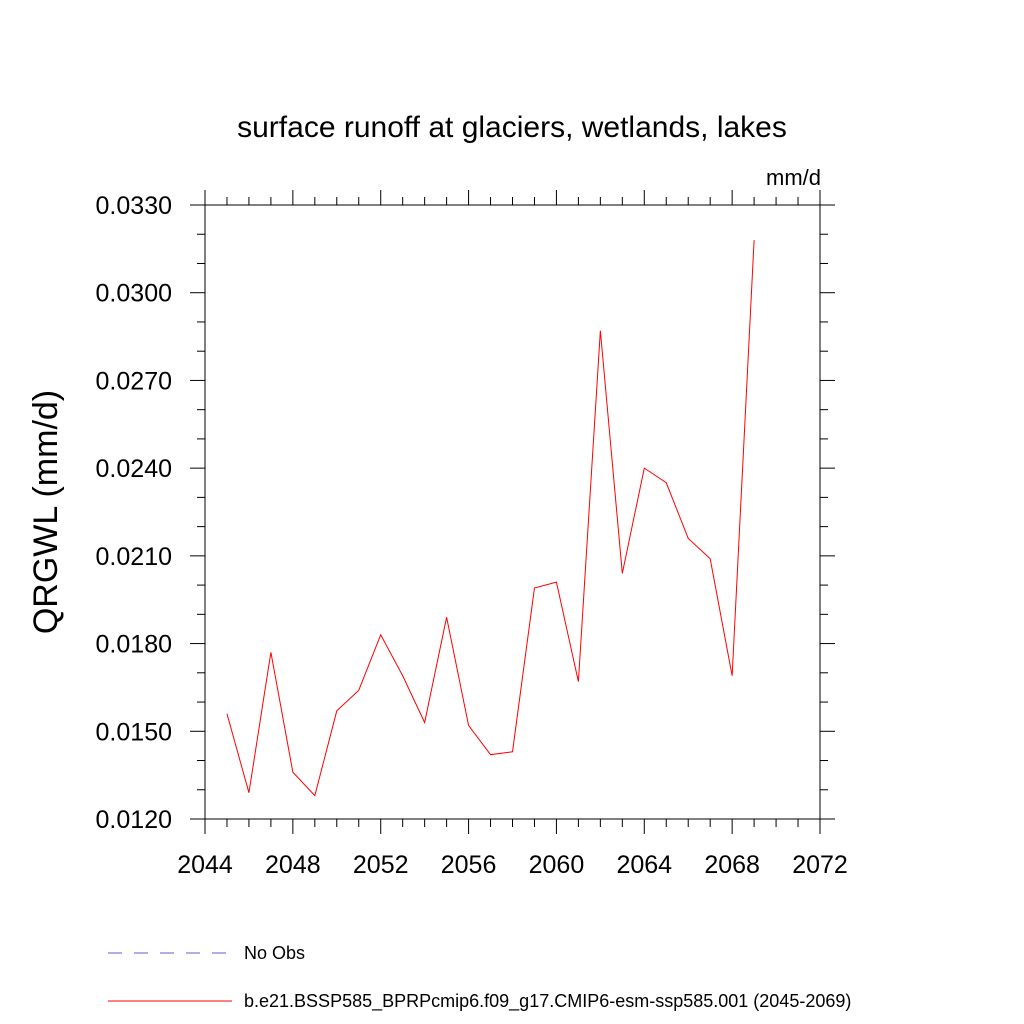 The image size is (1024, 1024). Describe the element at coordinates (134, 557) in the screenshot. I see `y-tick-label: 0.0210` at that location.